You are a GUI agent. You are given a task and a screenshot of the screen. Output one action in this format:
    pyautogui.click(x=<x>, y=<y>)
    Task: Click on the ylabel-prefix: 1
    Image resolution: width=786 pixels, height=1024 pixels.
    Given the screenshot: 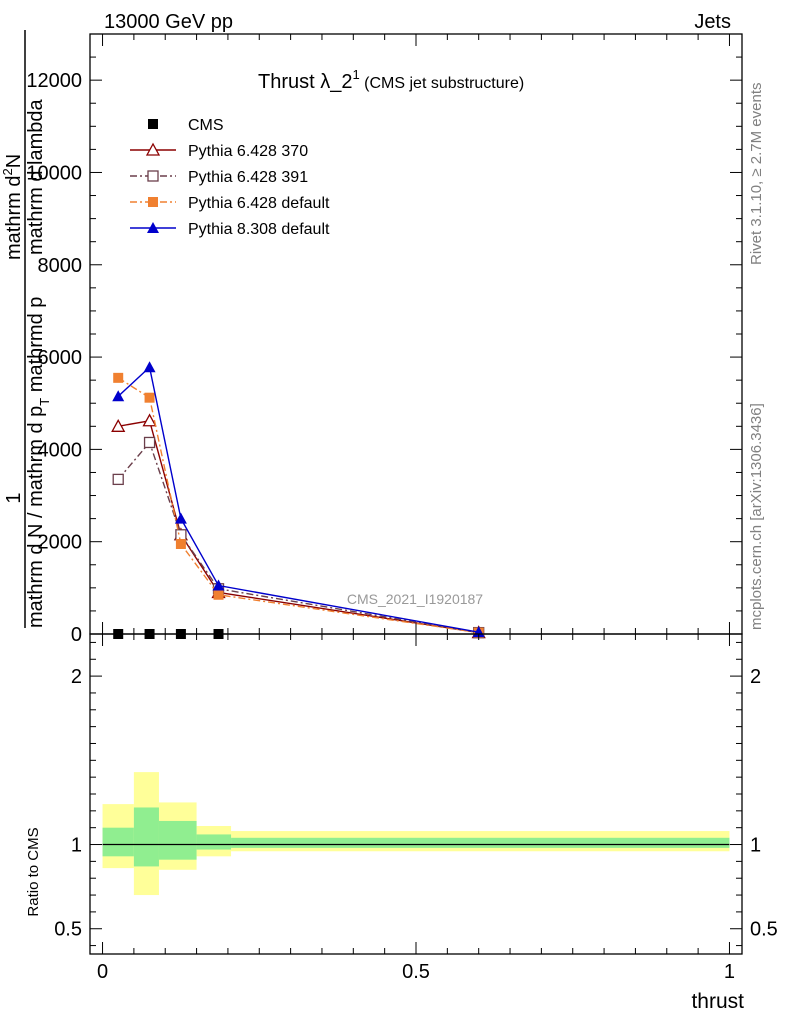 What is the action you would take?
    pyautogui.click(x=14, y=497)
    